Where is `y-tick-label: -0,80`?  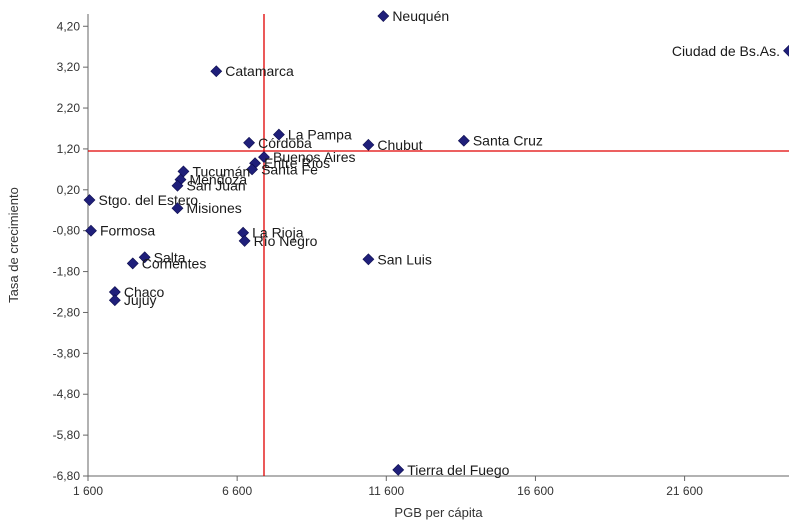 y-tick-label: -0,80 is located at coordinates (67, 231).